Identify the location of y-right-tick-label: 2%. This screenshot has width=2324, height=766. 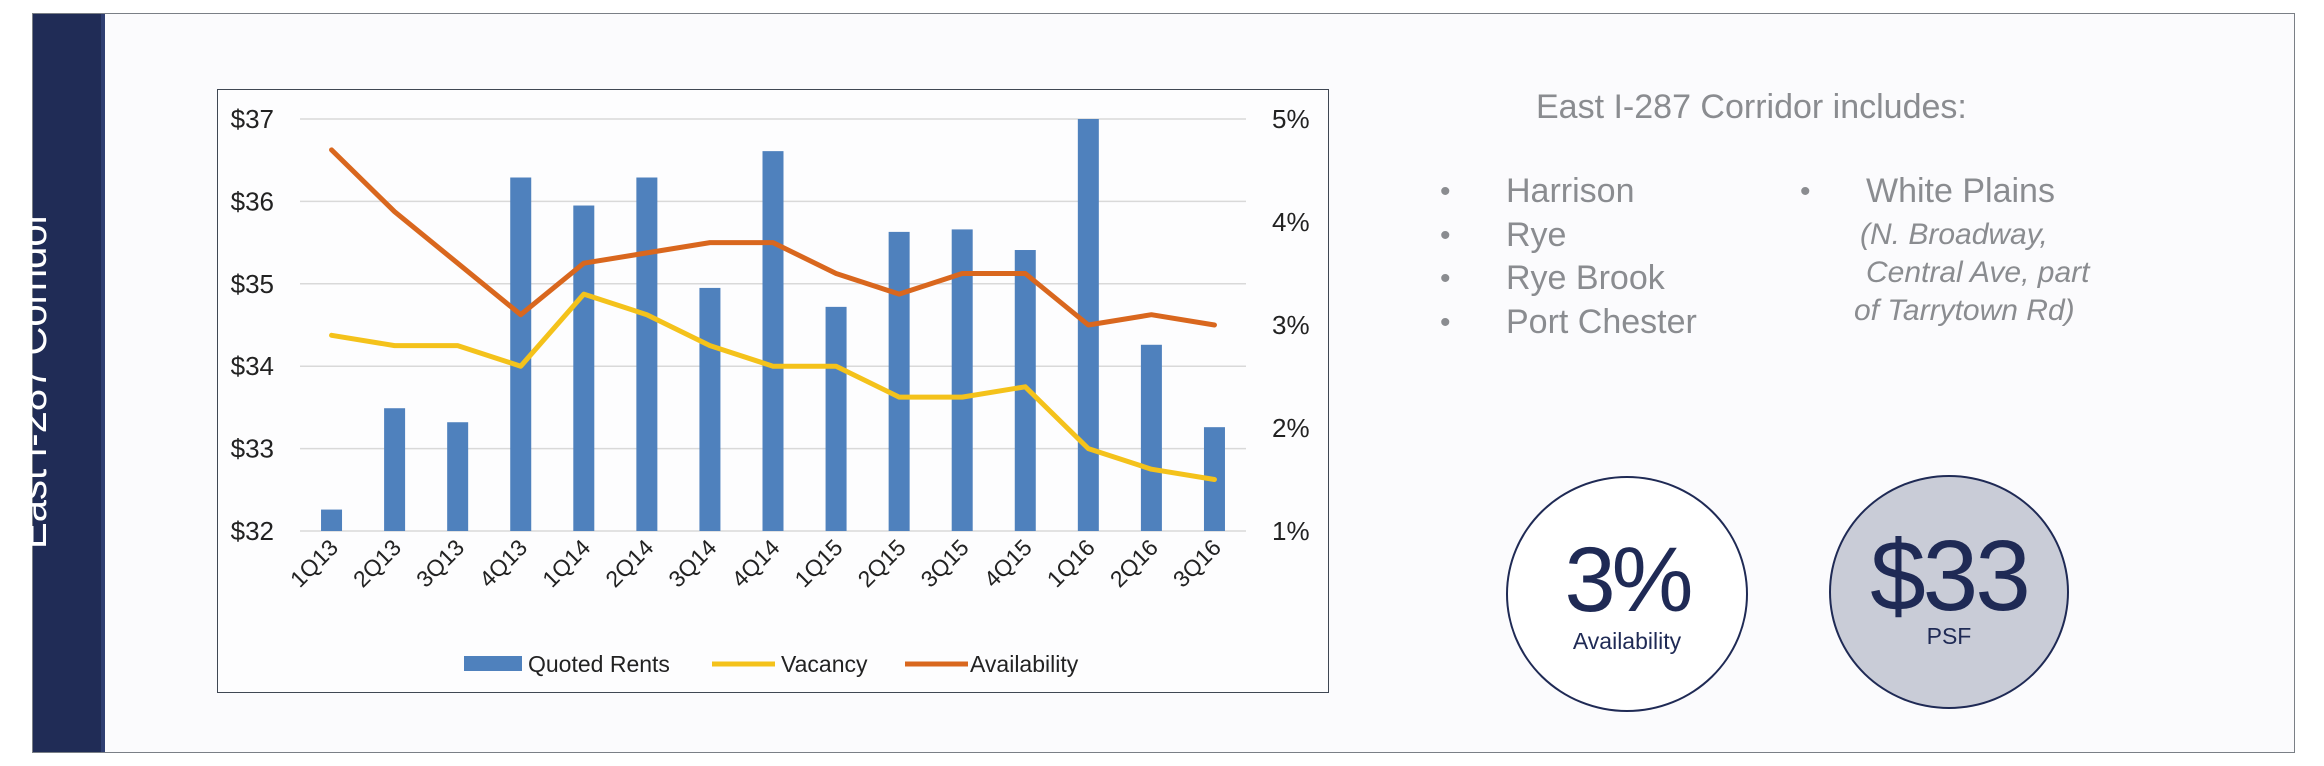
(1291, 428).